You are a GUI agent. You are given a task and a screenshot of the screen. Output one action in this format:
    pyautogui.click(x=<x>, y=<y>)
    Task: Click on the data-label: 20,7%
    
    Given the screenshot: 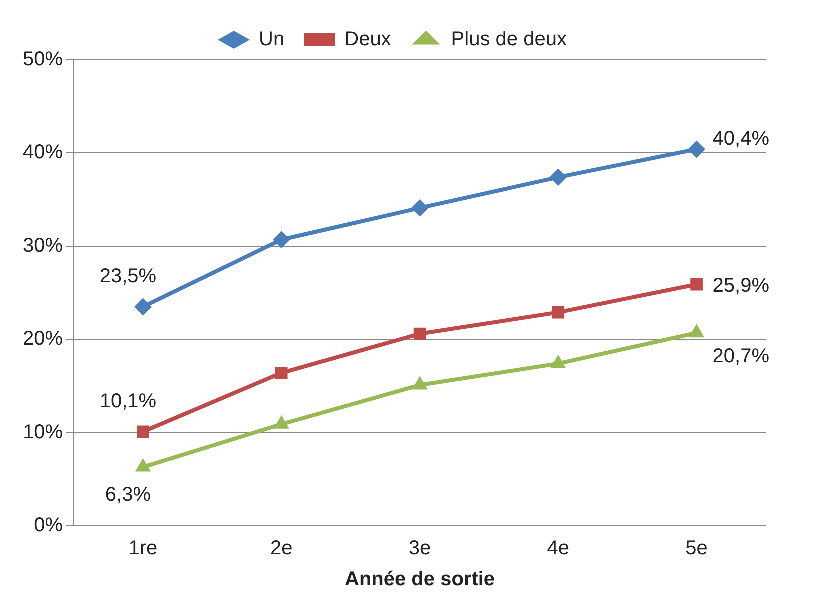 What is the action you would take?
    pyautogui.click(x=741, y=357)
    